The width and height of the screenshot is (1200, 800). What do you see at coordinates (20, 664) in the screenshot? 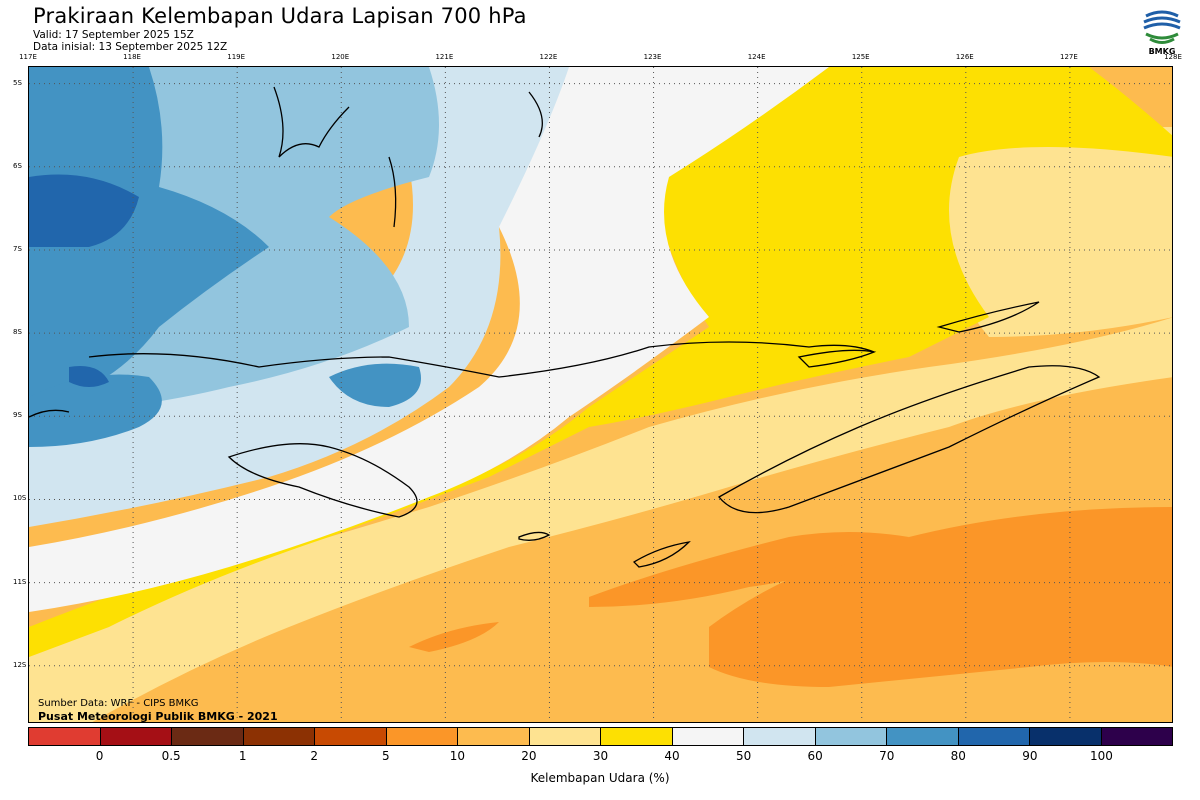
I see `lat-label-12S: 12S` at bounding box center [20, 664].